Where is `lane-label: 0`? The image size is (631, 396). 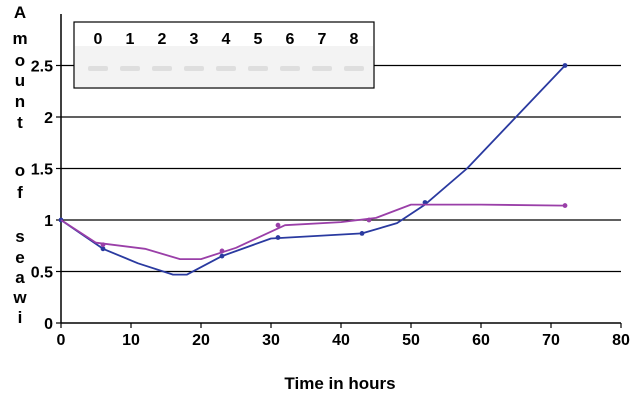 lane-label: 0 is located at coordinates (98, 39).